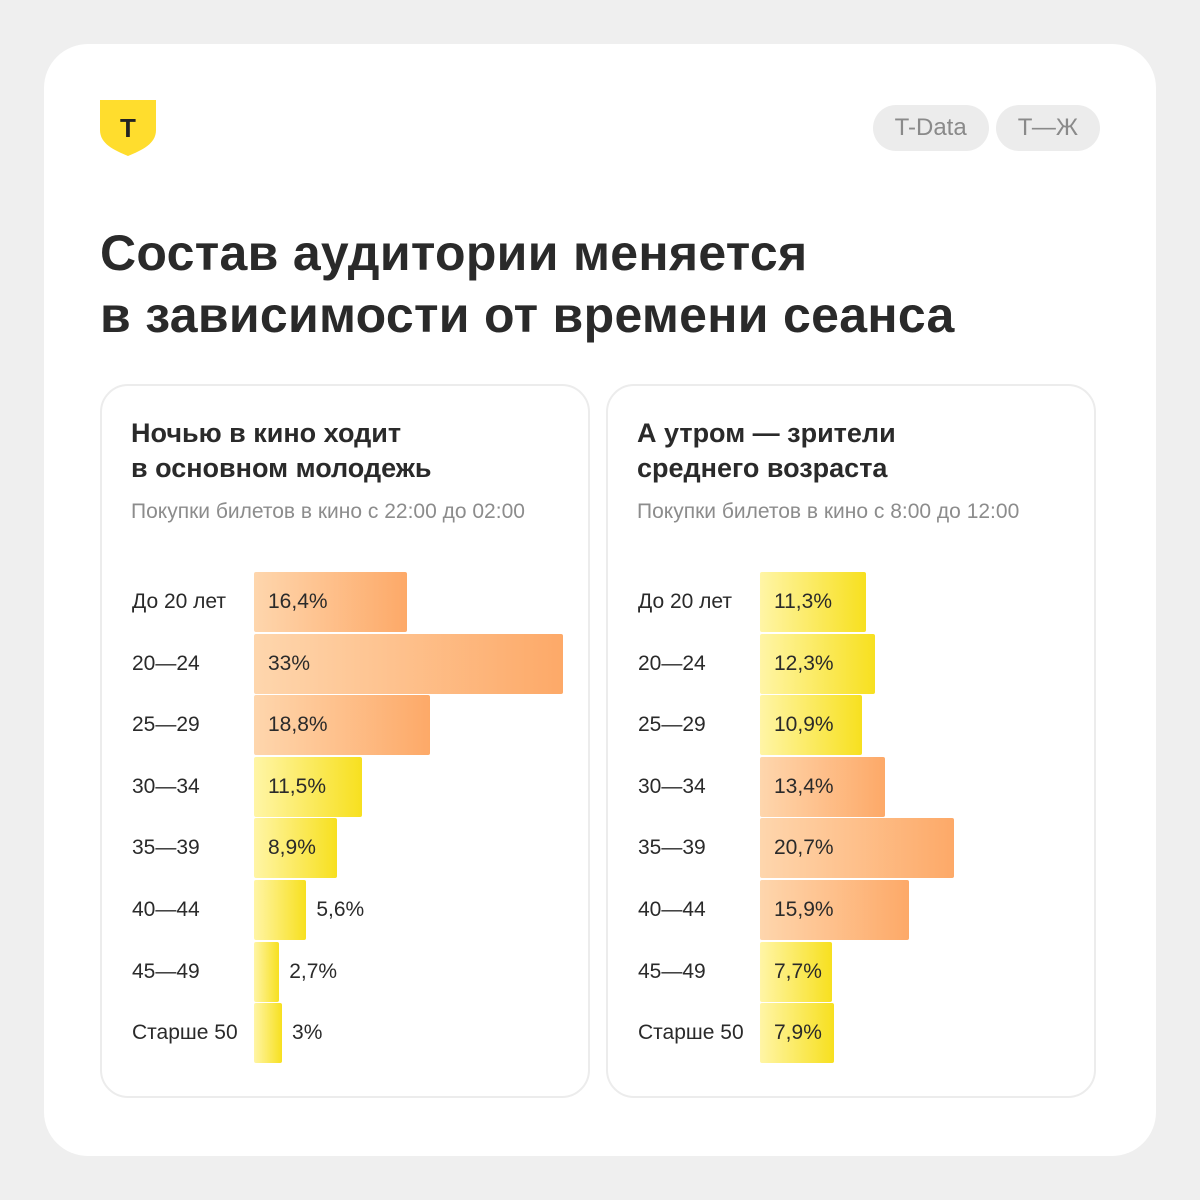  What do you see at coordinates (804, 848) in the screenshot?
I see `value-label: 20,7%` at bounding box center [804, 848].